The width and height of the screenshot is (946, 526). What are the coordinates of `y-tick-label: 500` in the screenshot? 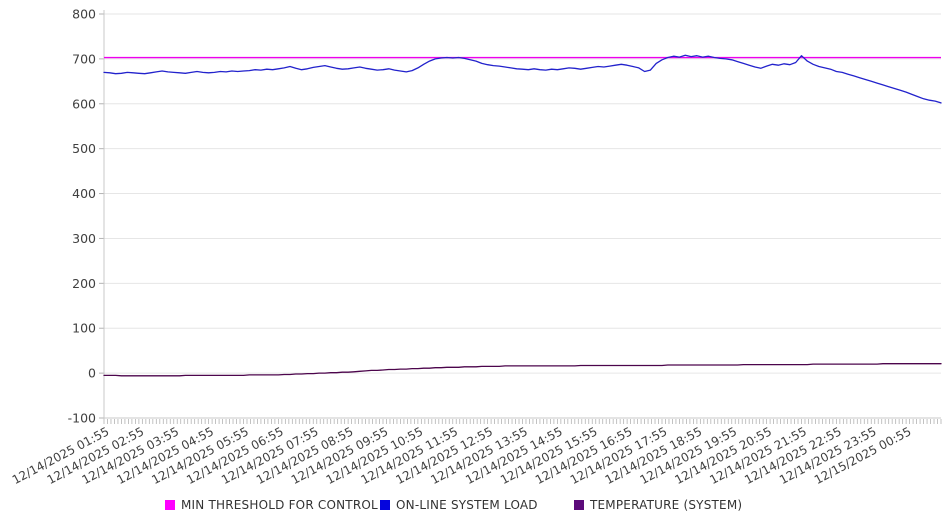 It's located at (84, 148).